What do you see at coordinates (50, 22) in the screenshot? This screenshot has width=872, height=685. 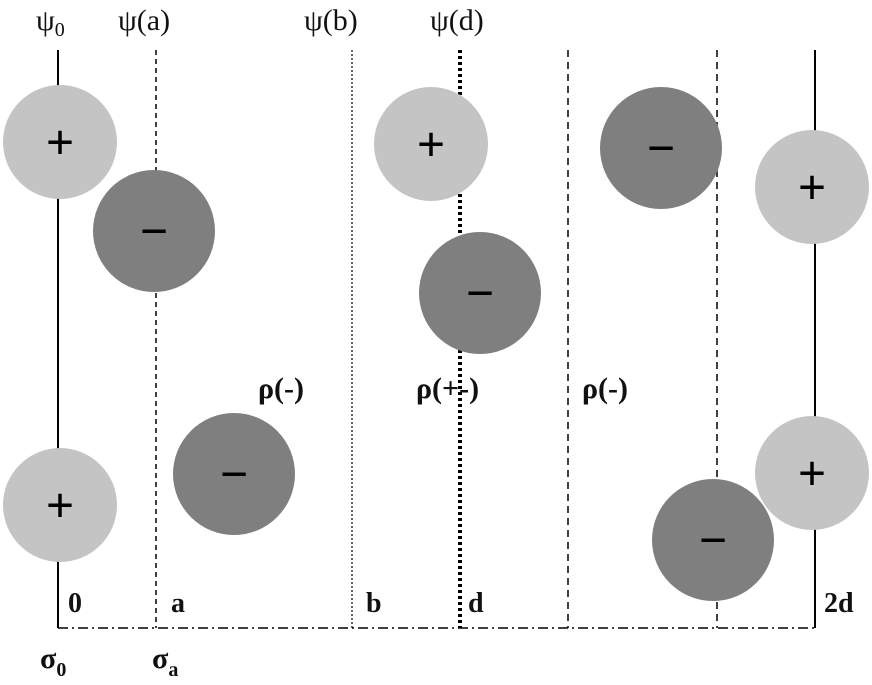 I see `psi0-label: ψ0` at bounding box center [50, 22].